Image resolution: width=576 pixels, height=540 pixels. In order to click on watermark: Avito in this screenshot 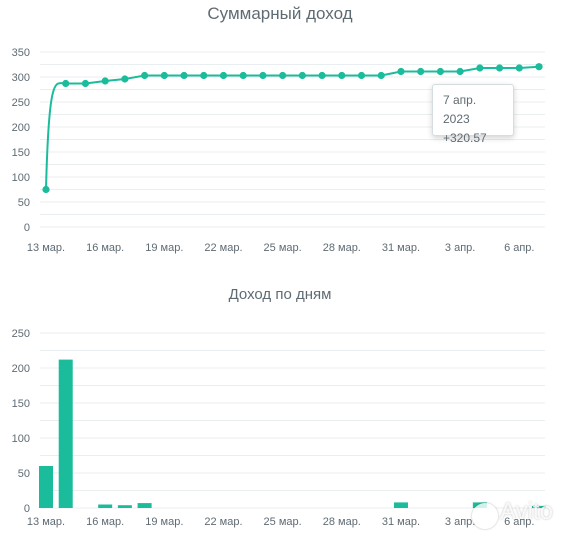, I will do `click(526, 511)`.